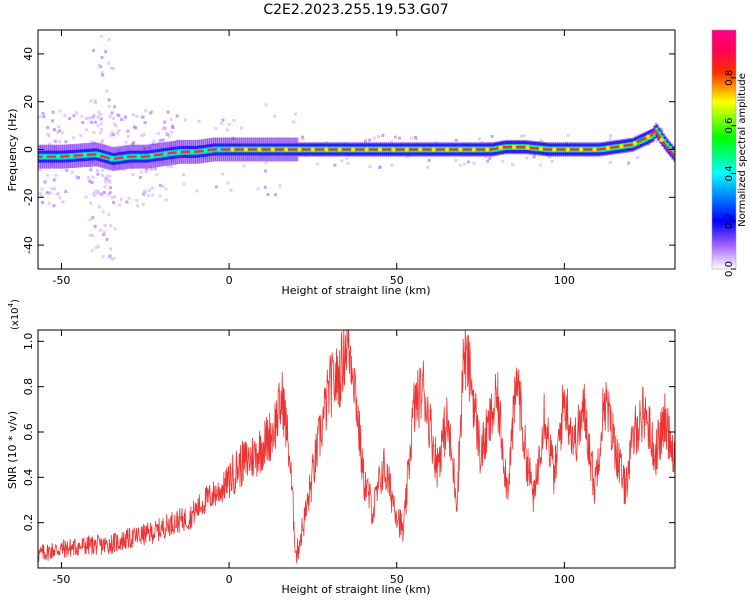  I want to click on colorbar-tick-label: 0.4, so click(729, 173).